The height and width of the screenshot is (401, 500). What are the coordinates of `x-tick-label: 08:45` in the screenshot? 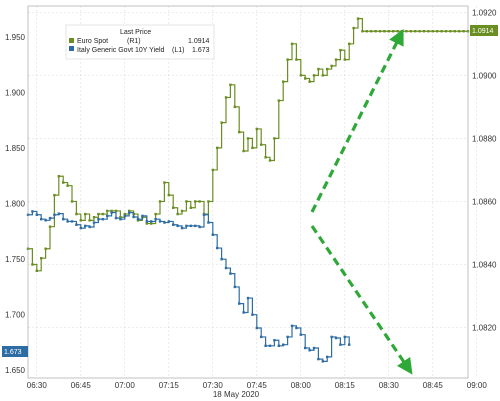 It's located at (433, 385).